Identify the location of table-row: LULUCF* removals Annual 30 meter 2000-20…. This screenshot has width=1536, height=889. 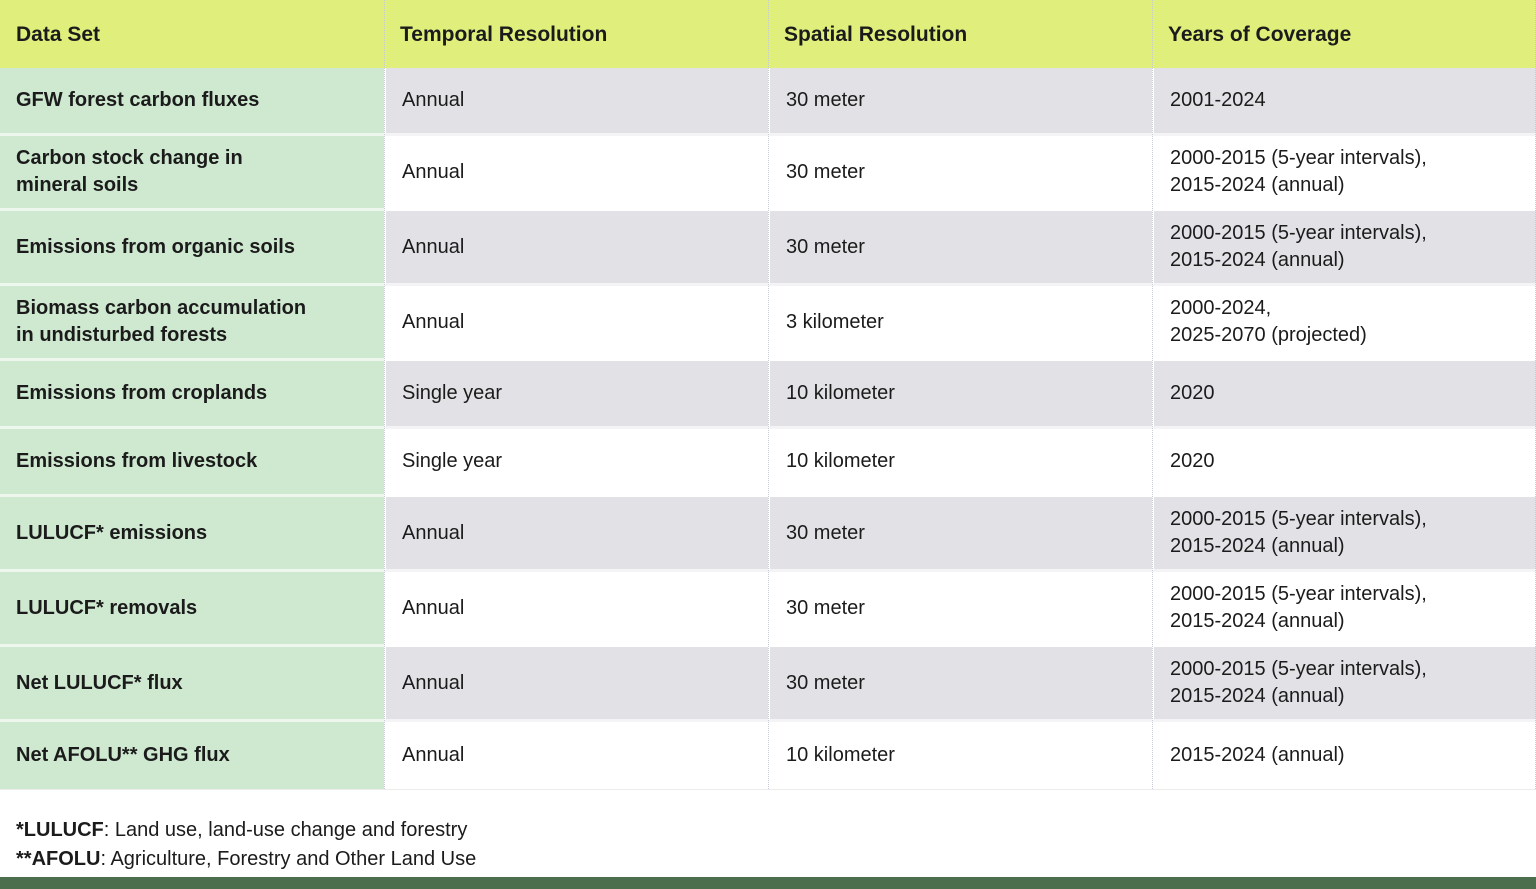
(768, 609).